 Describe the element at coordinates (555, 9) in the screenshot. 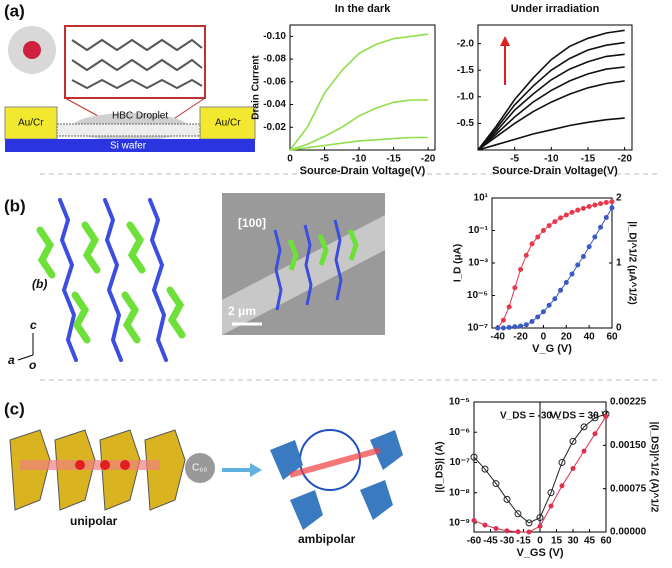

I see `chart-title: Under irradiation` at that location.